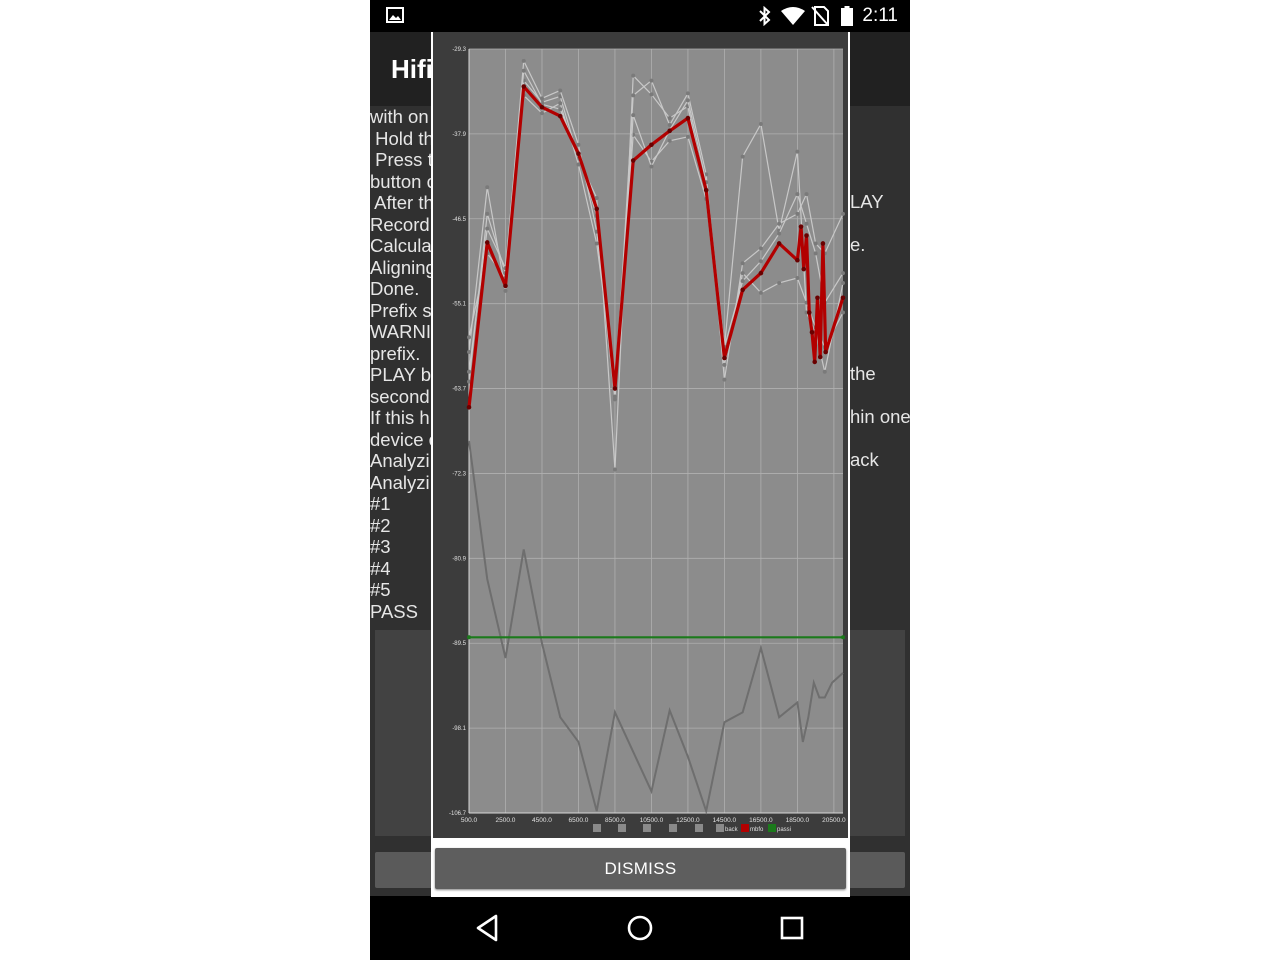  I want to click on x-tick-label: 500.0, so click(469, 820).